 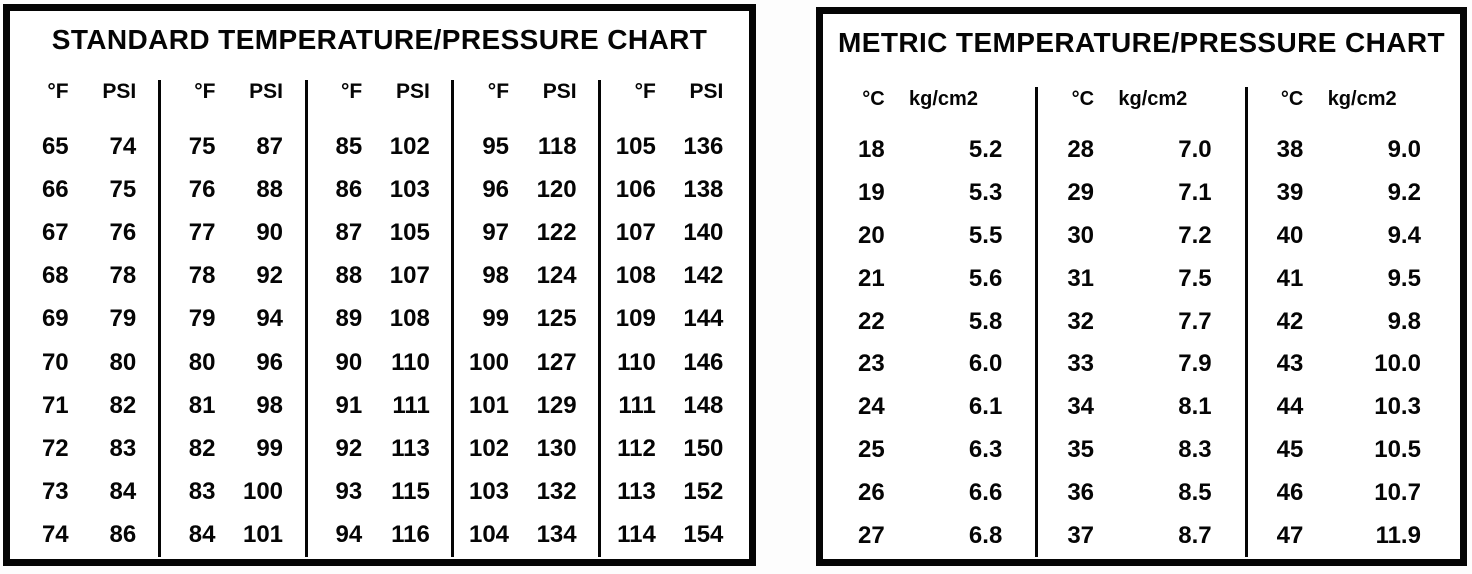 What do you see at coordinates (496, 146) in the screenshot?
I see `temp-cell: 95` at bounding box center [496, 146].